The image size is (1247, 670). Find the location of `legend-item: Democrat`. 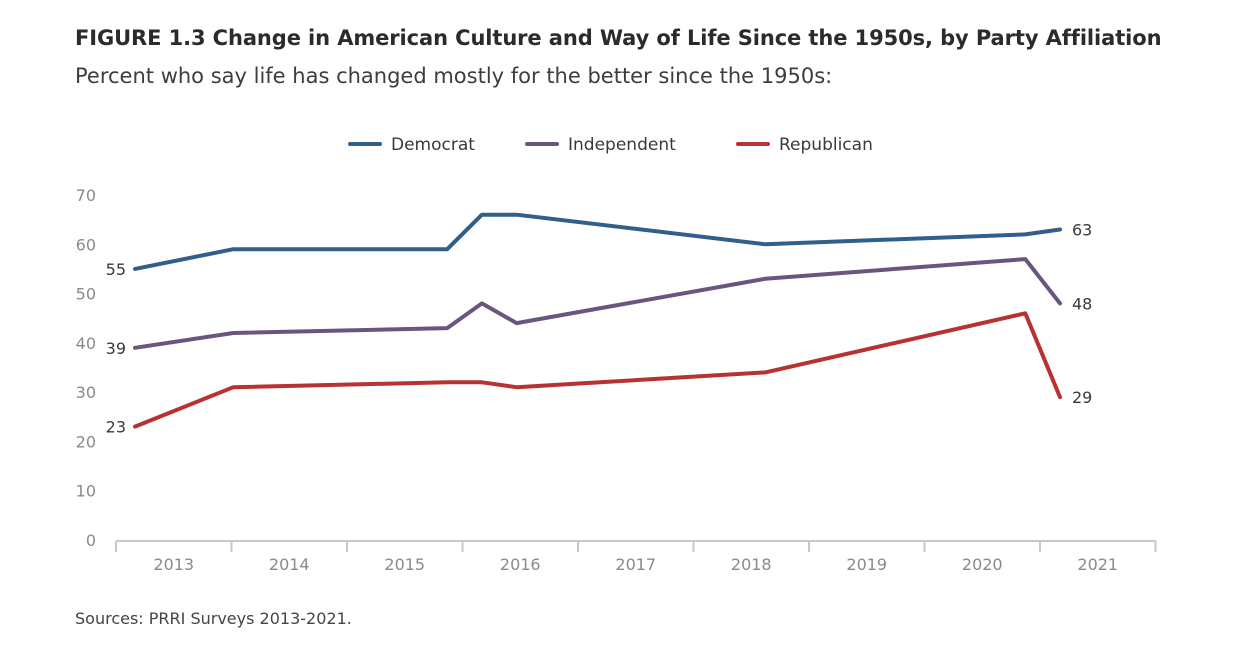

legend-item: Democrat is located at coordinates (411, 145).